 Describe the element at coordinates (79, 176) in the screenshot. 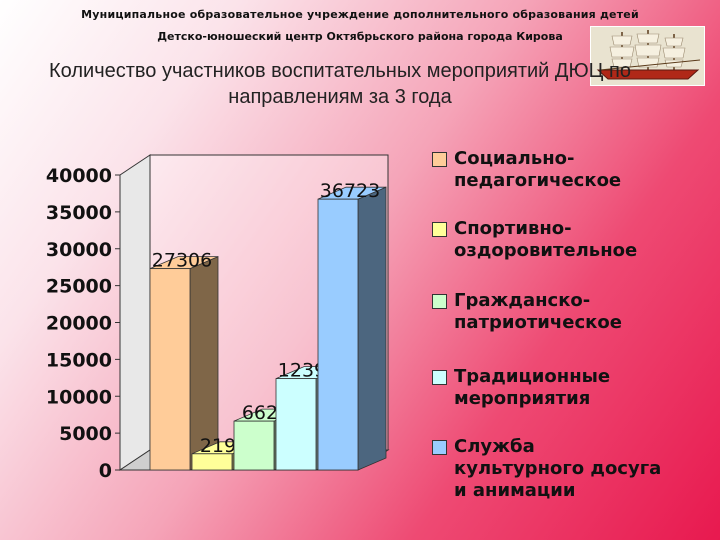

I see `y-tick-label: 40000` at that location.